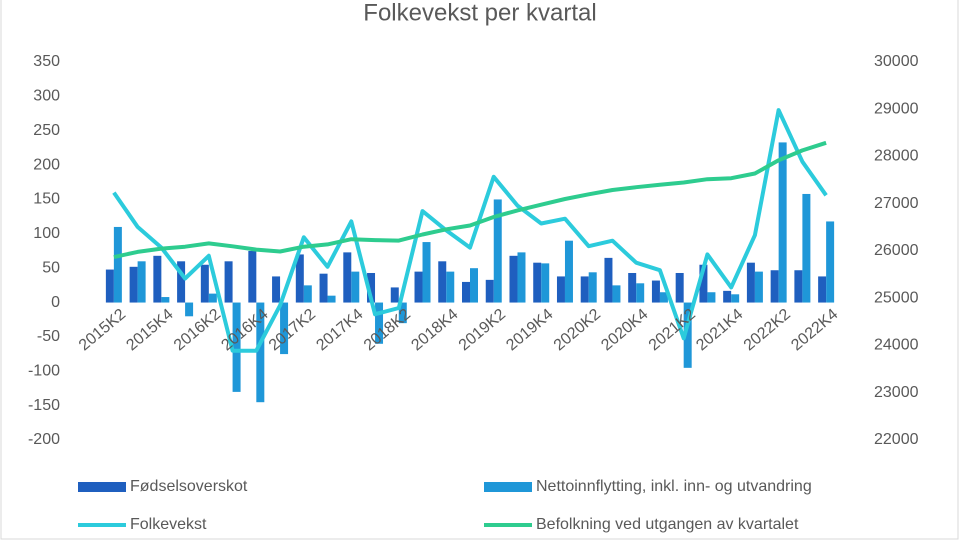 This screenshot has width=960, height=540. What do you see at coordinates (896, 345) in the screenshot?
I see `y2-tick-label: 24000` at bounding box center [896, 345].